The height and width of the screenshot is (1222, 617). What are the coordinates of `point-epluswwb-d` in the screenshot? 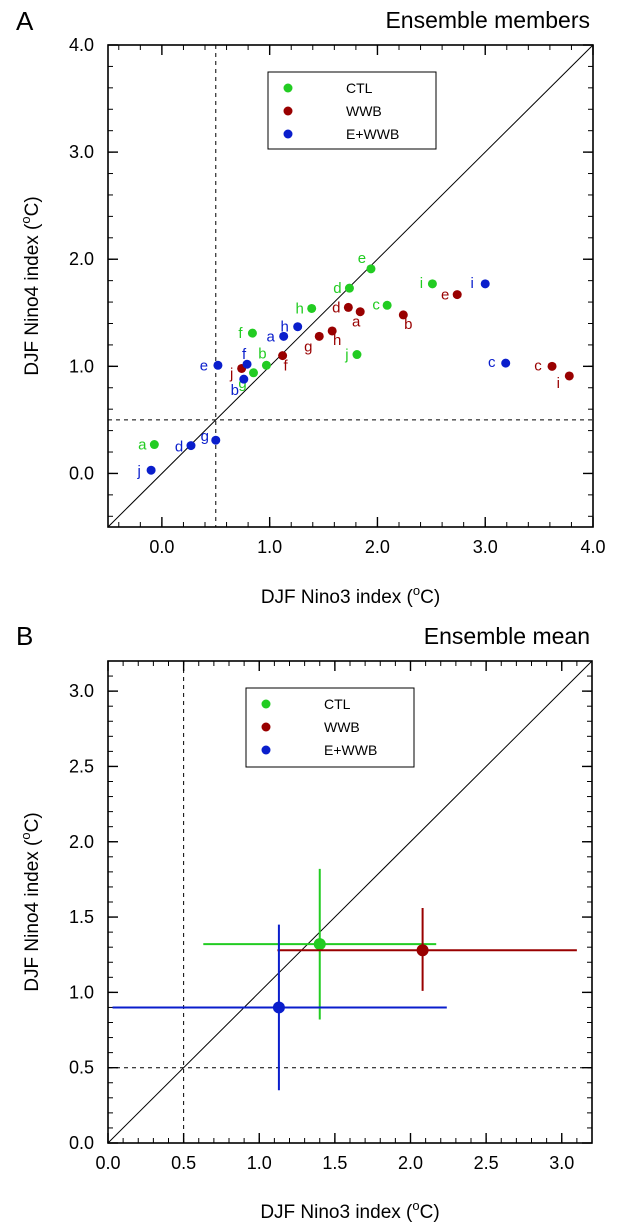 It's located at (191, 446).